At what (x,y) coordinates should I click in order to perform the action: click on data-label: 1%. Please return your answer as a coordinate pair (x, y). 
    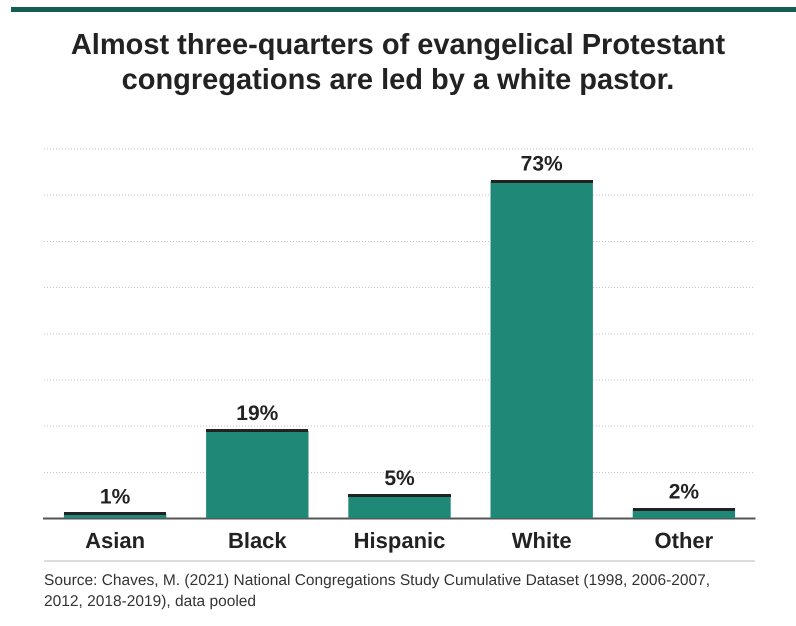
    Looking at the image, I should click on (115, 496).